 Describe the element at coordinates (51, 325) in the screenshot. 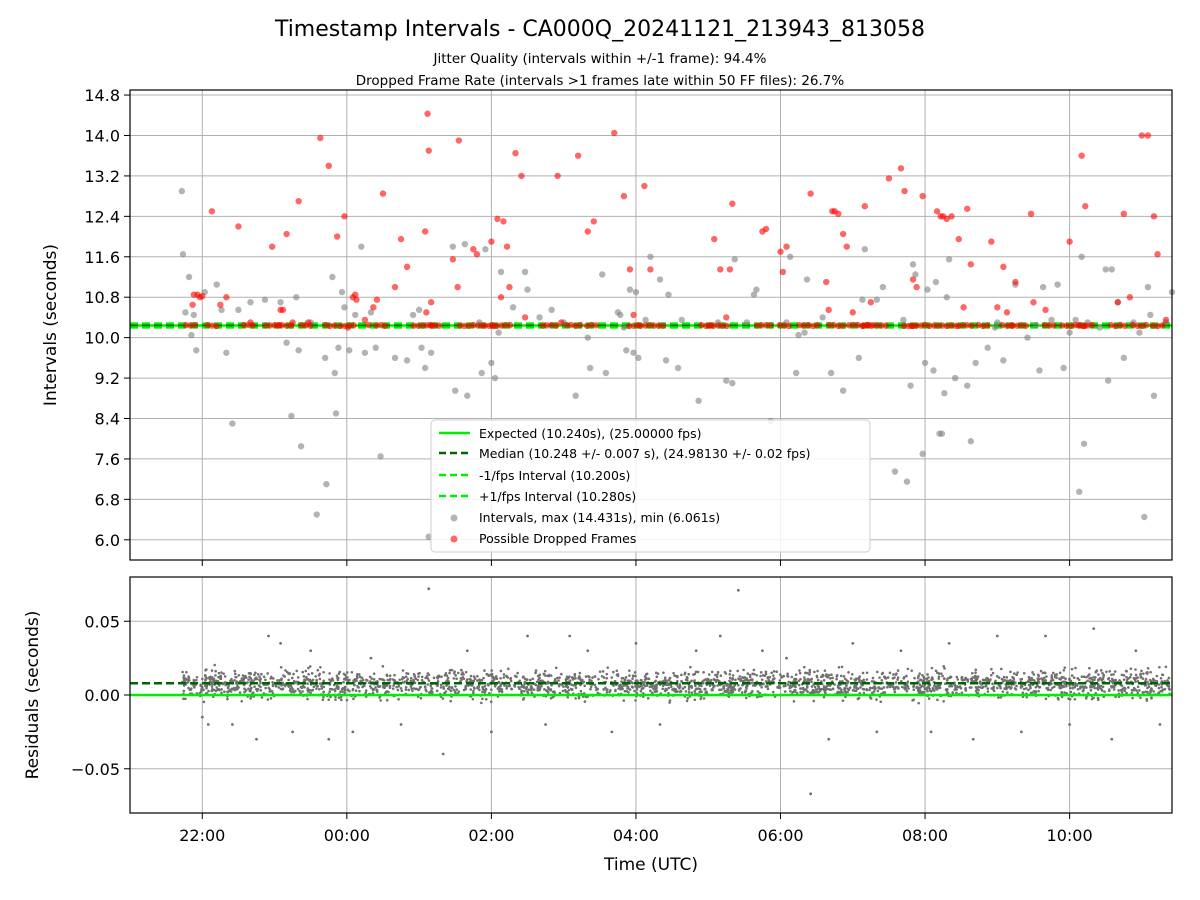

I see `intervals-y-axis-label: Intervals (seconds)` at that location.